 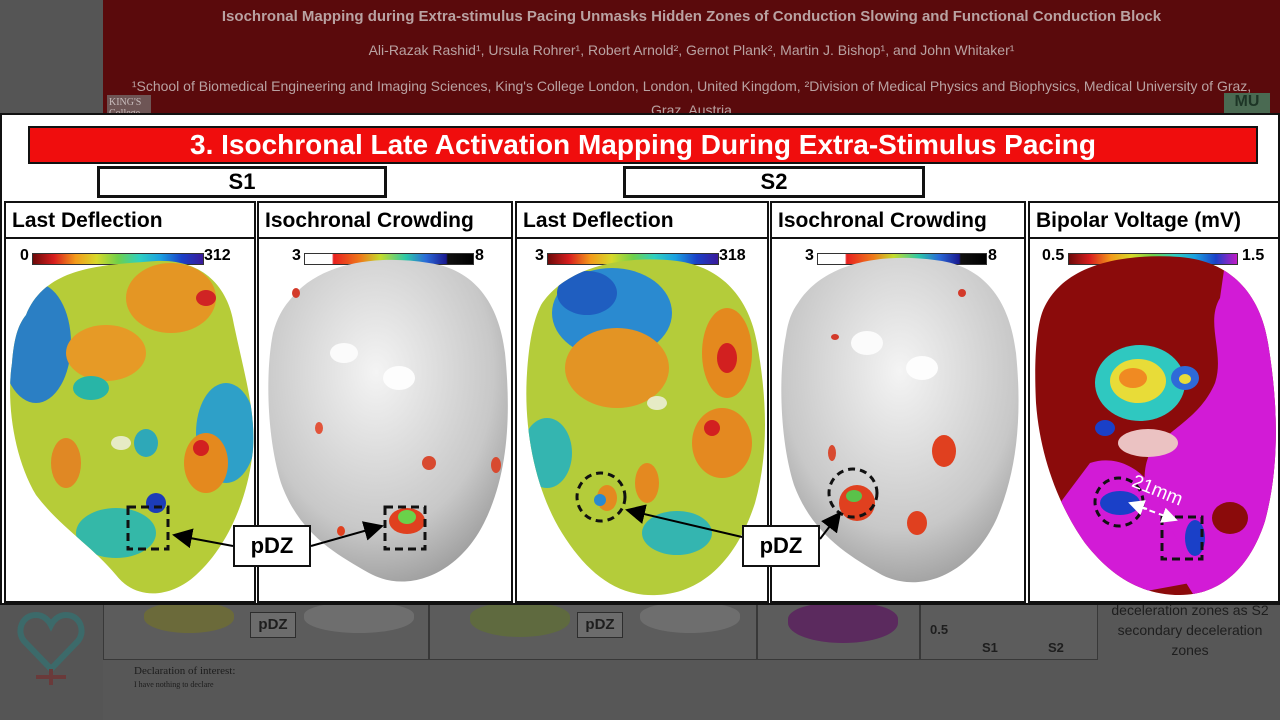 What do you see at coordinates (1247, 104) in the screenshot?
I see `mu-logo: MU` at bounding box center [1247, 104].